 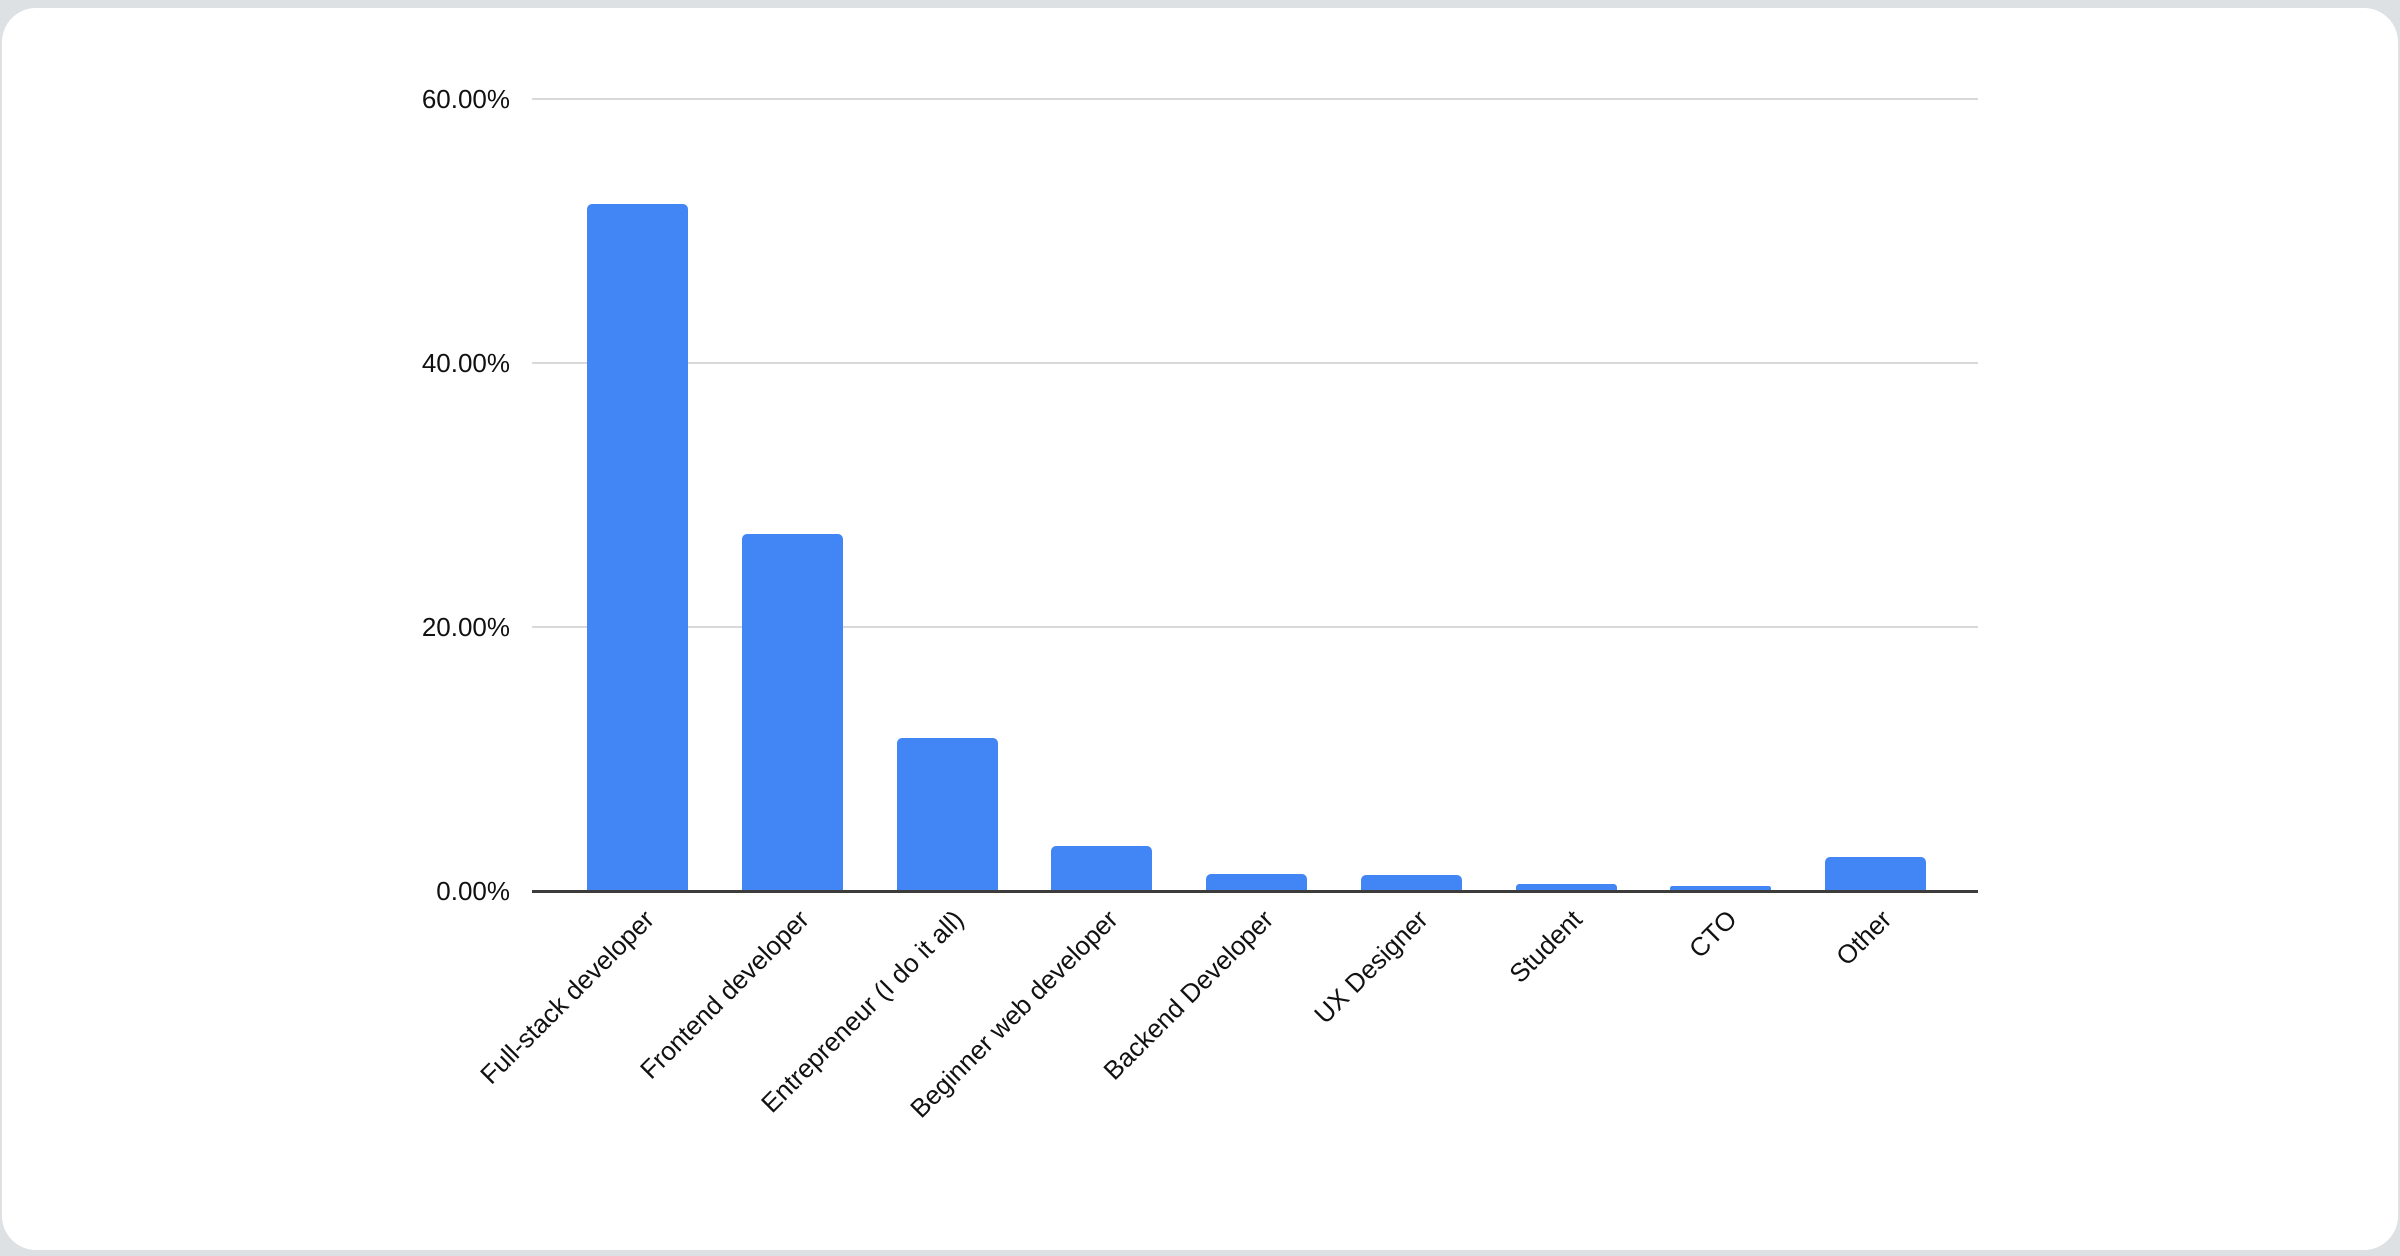 I want to click on x-axis-category-label: Backend Developer, so click(x=1188, y=995).